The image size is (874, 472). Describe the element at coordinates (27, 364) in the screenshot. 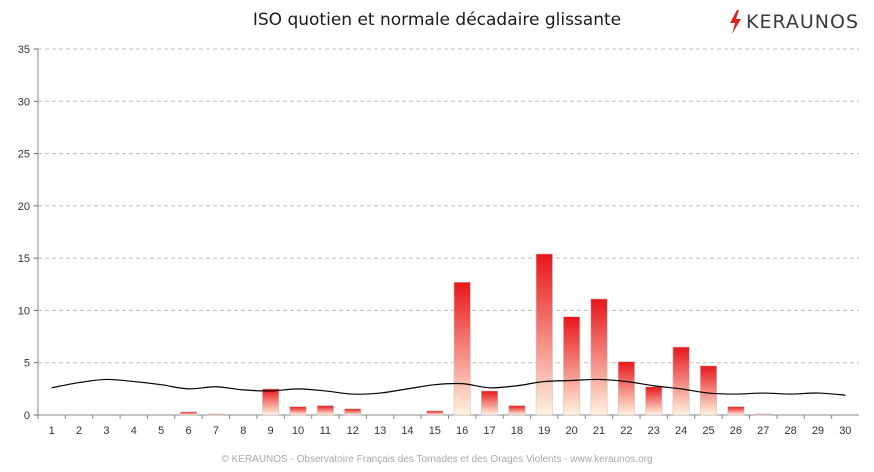

I see `y-tick-label: 5` at that location.